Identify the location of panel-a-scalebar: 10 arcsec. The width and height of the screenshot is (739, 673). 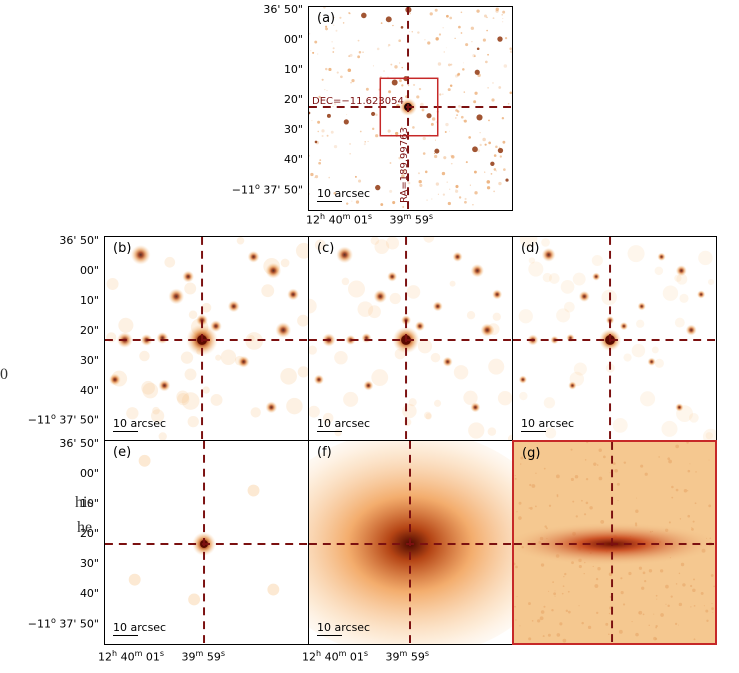
(344, 194).